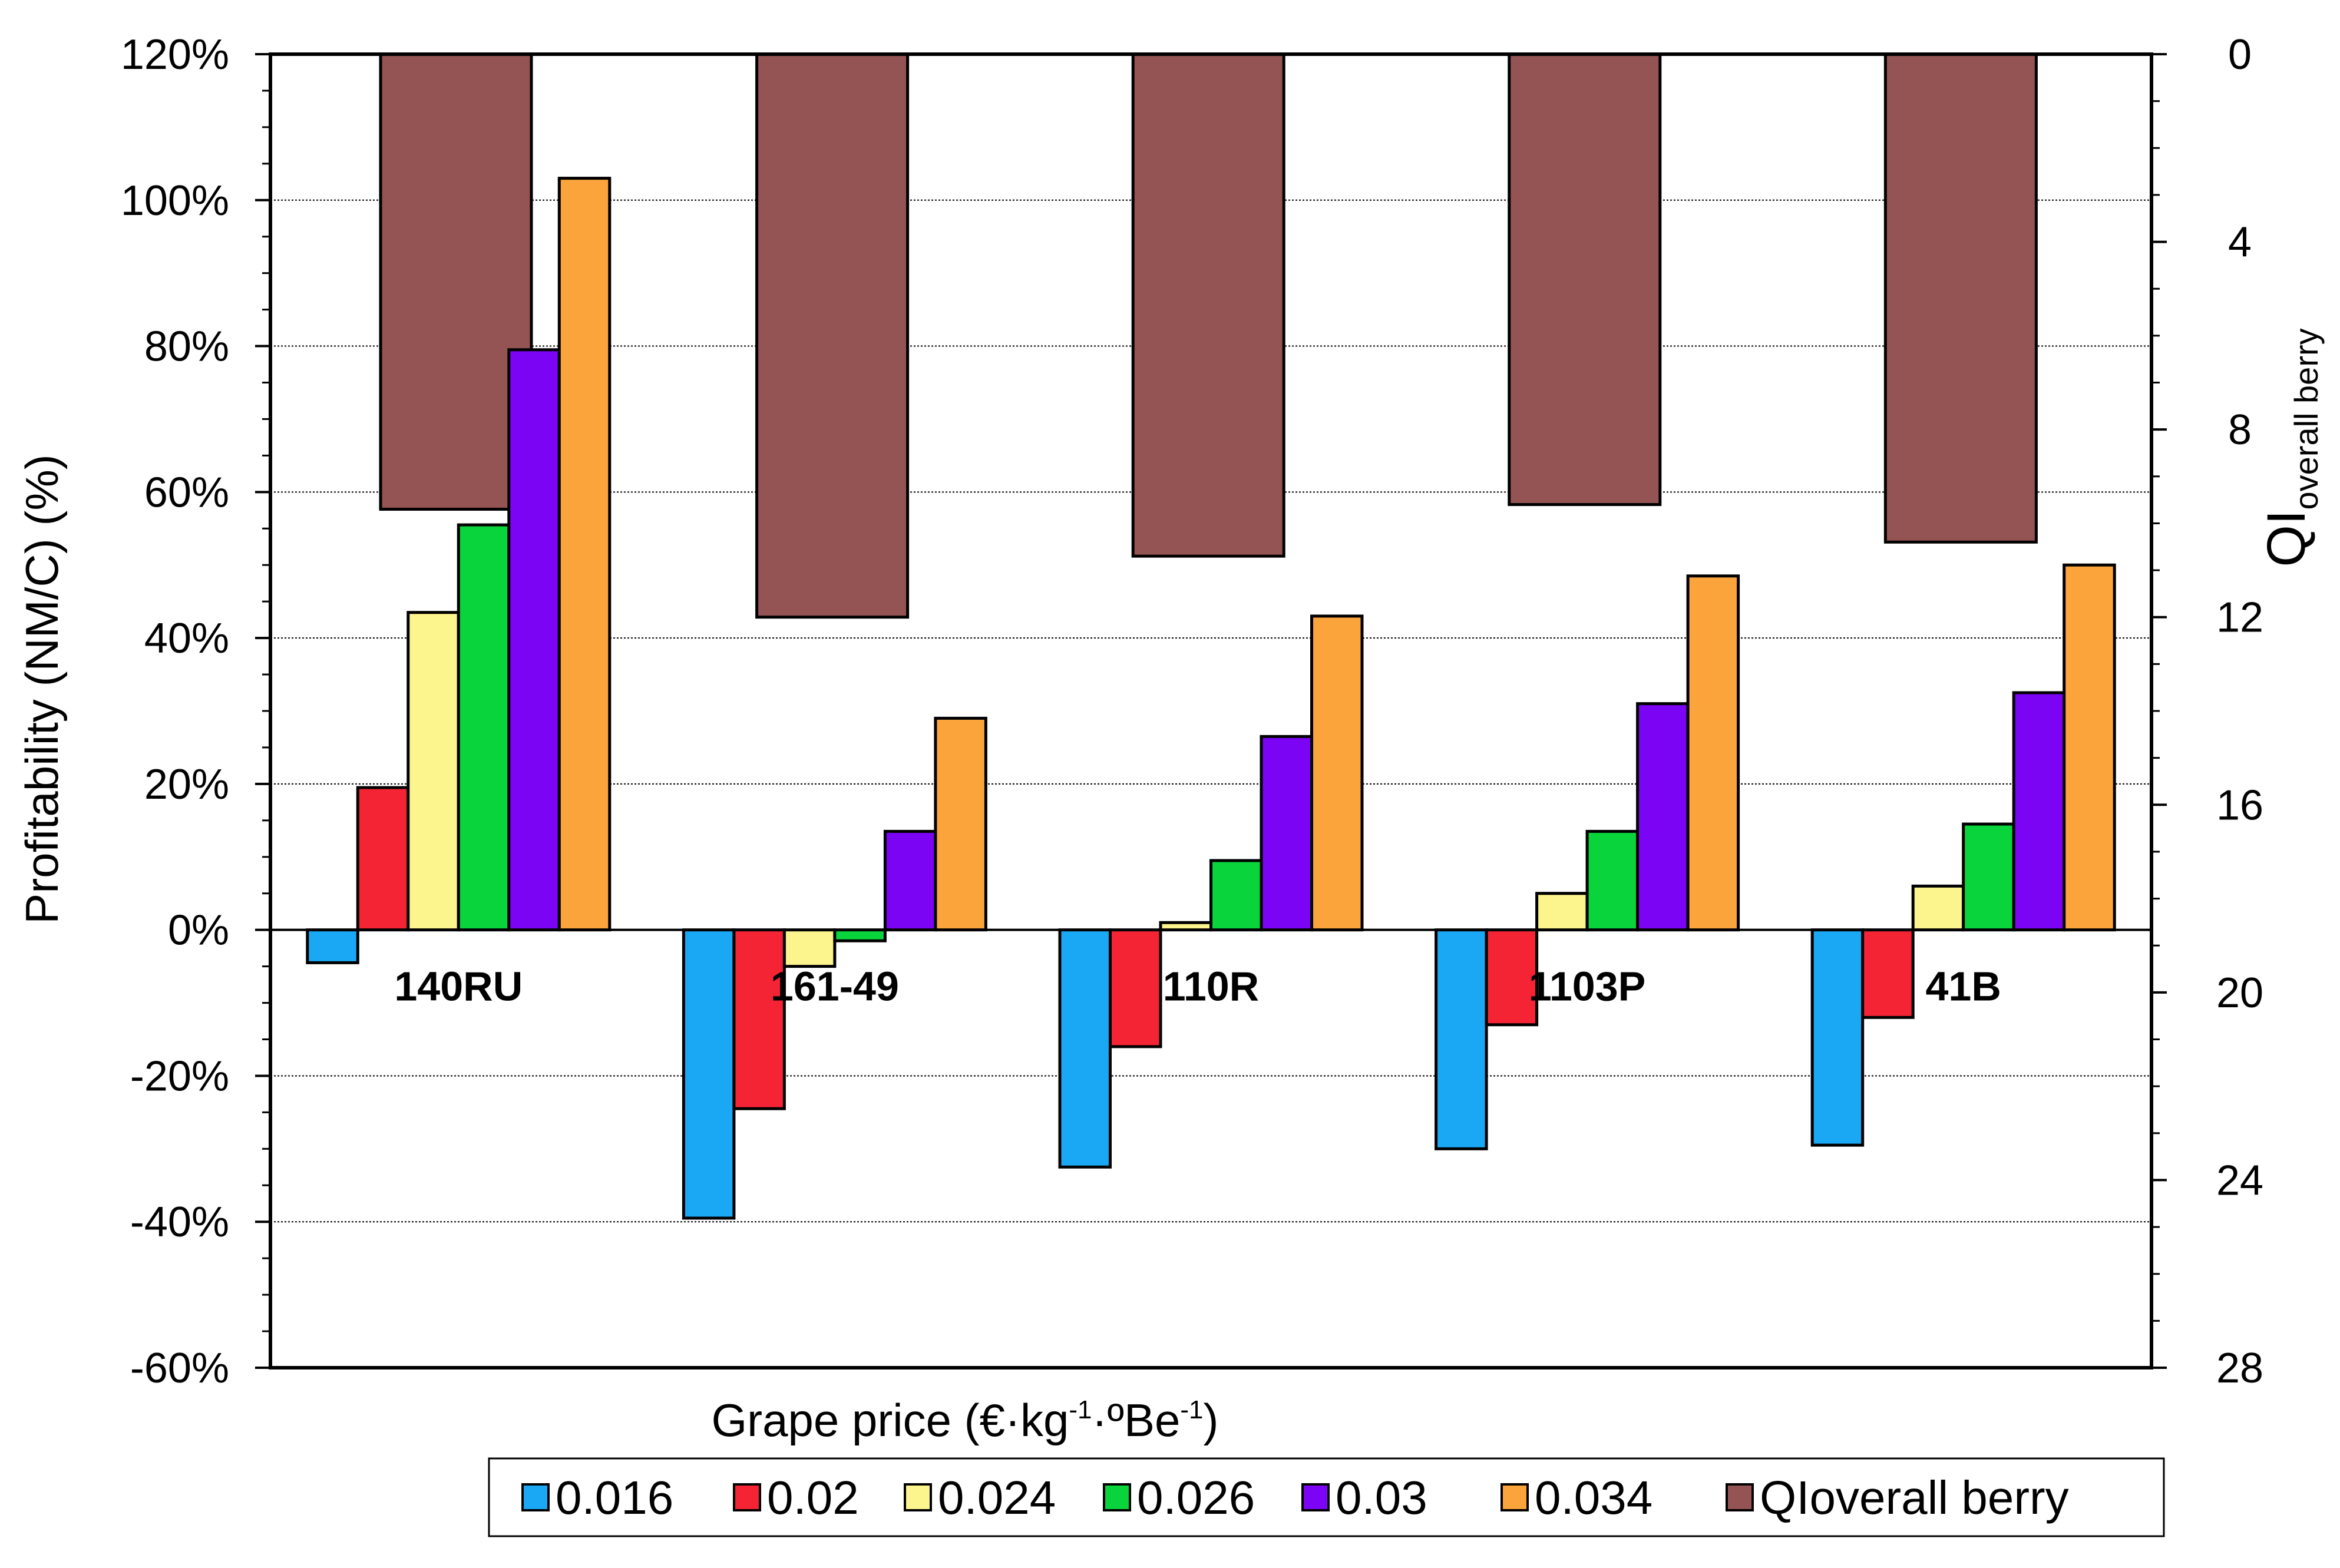 The width and height of the screenshot is (2340, 1568). What do you see at coordinates (1337, 773) in the screenshot?
I see `bar-0_034-110r` at bounding box center [1337, 773].